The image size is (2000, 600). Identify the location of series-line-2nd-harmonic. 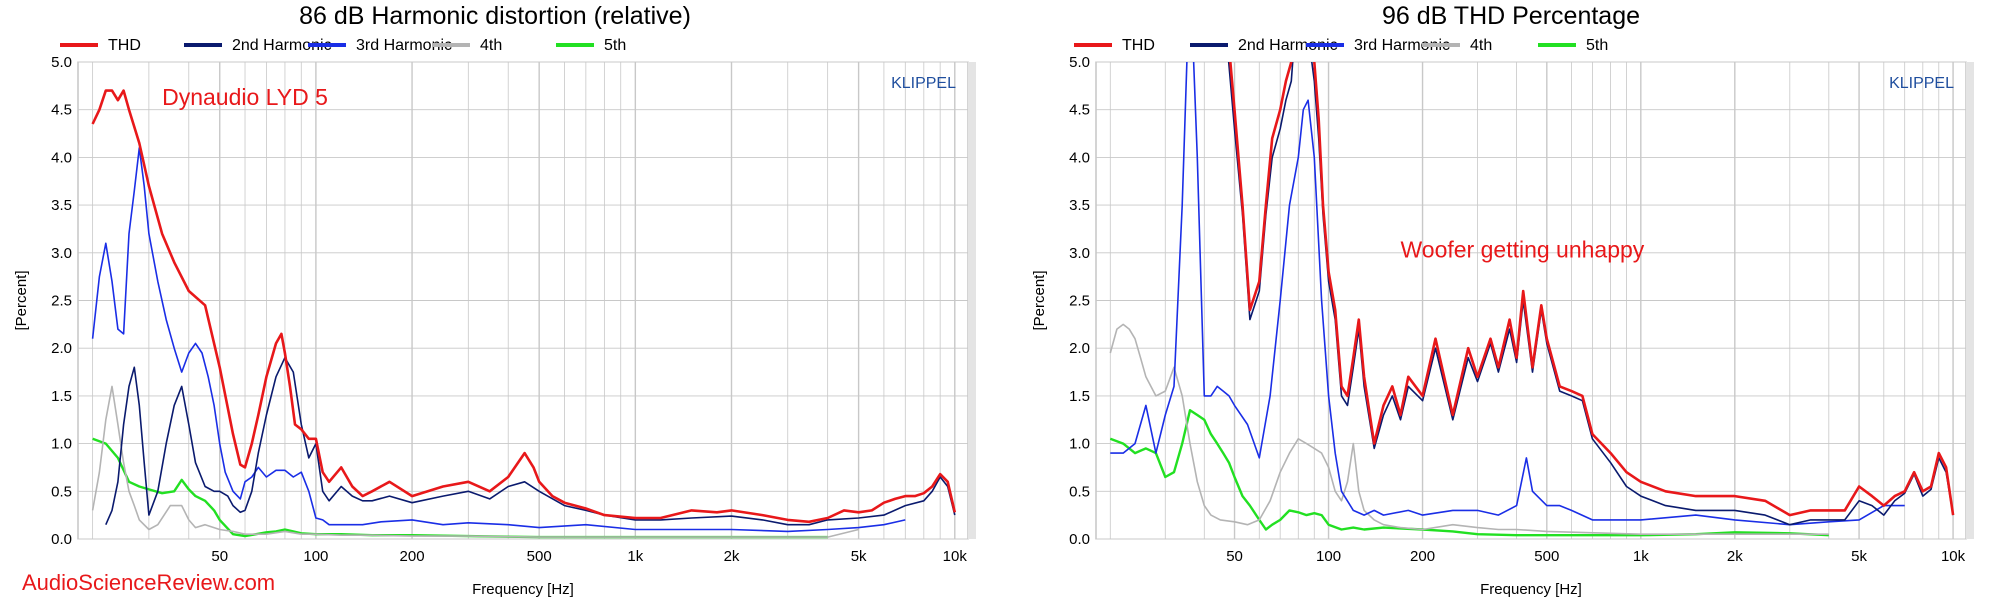
(530, 441).